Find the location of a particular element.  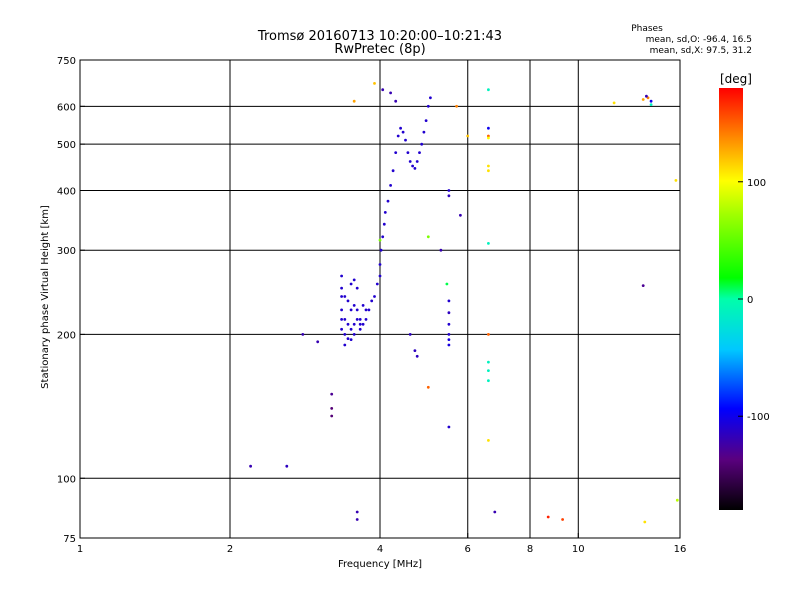

y-tick-label: 750 is located at coordinates (66, 61).